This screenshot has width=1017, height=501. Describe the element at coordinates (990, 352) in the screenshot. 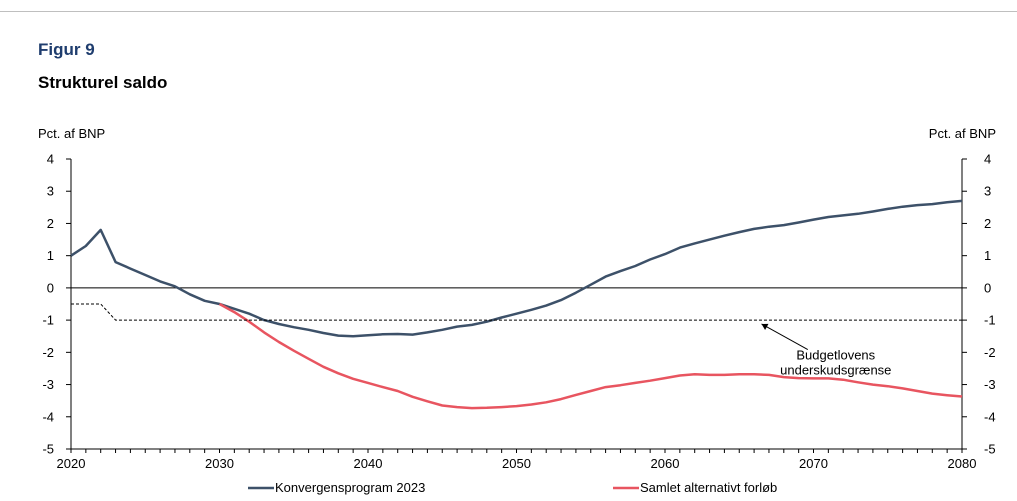

I see `y-tick-label-right: -2` at that location.